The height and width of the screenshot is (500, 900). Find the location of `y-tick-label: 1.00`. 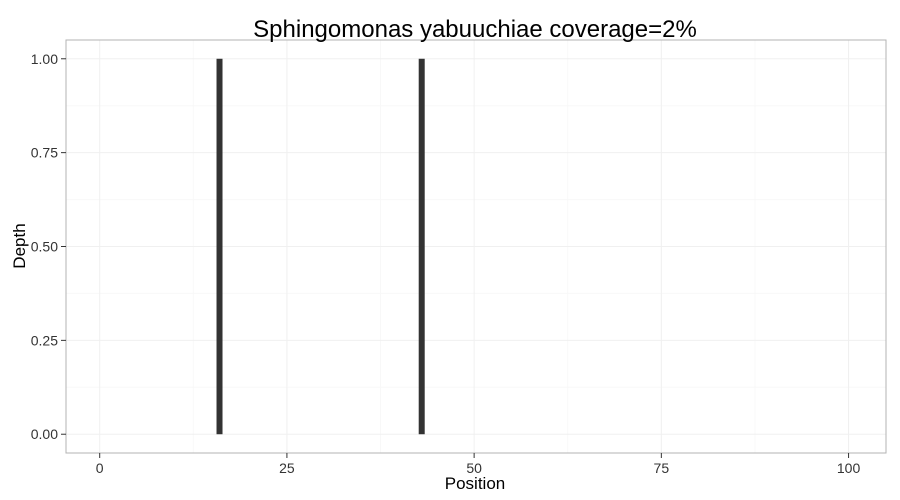

y-tick-label: 1.00 is located at coordinates (44, 59).